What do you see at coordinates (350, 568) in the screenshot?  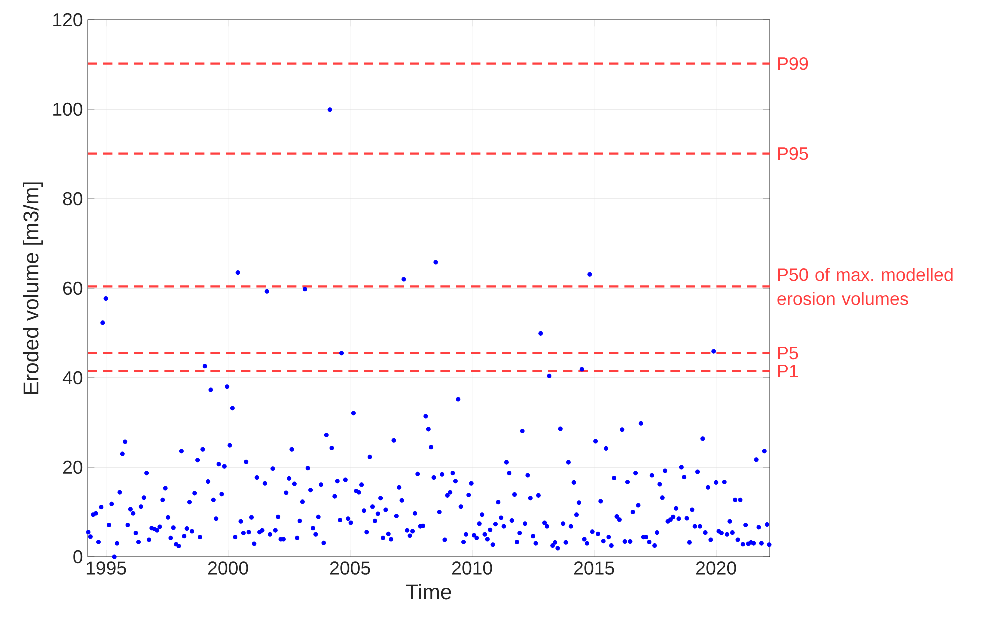 I see `x-tick-label: 2005` at bounding box center [350, 568].